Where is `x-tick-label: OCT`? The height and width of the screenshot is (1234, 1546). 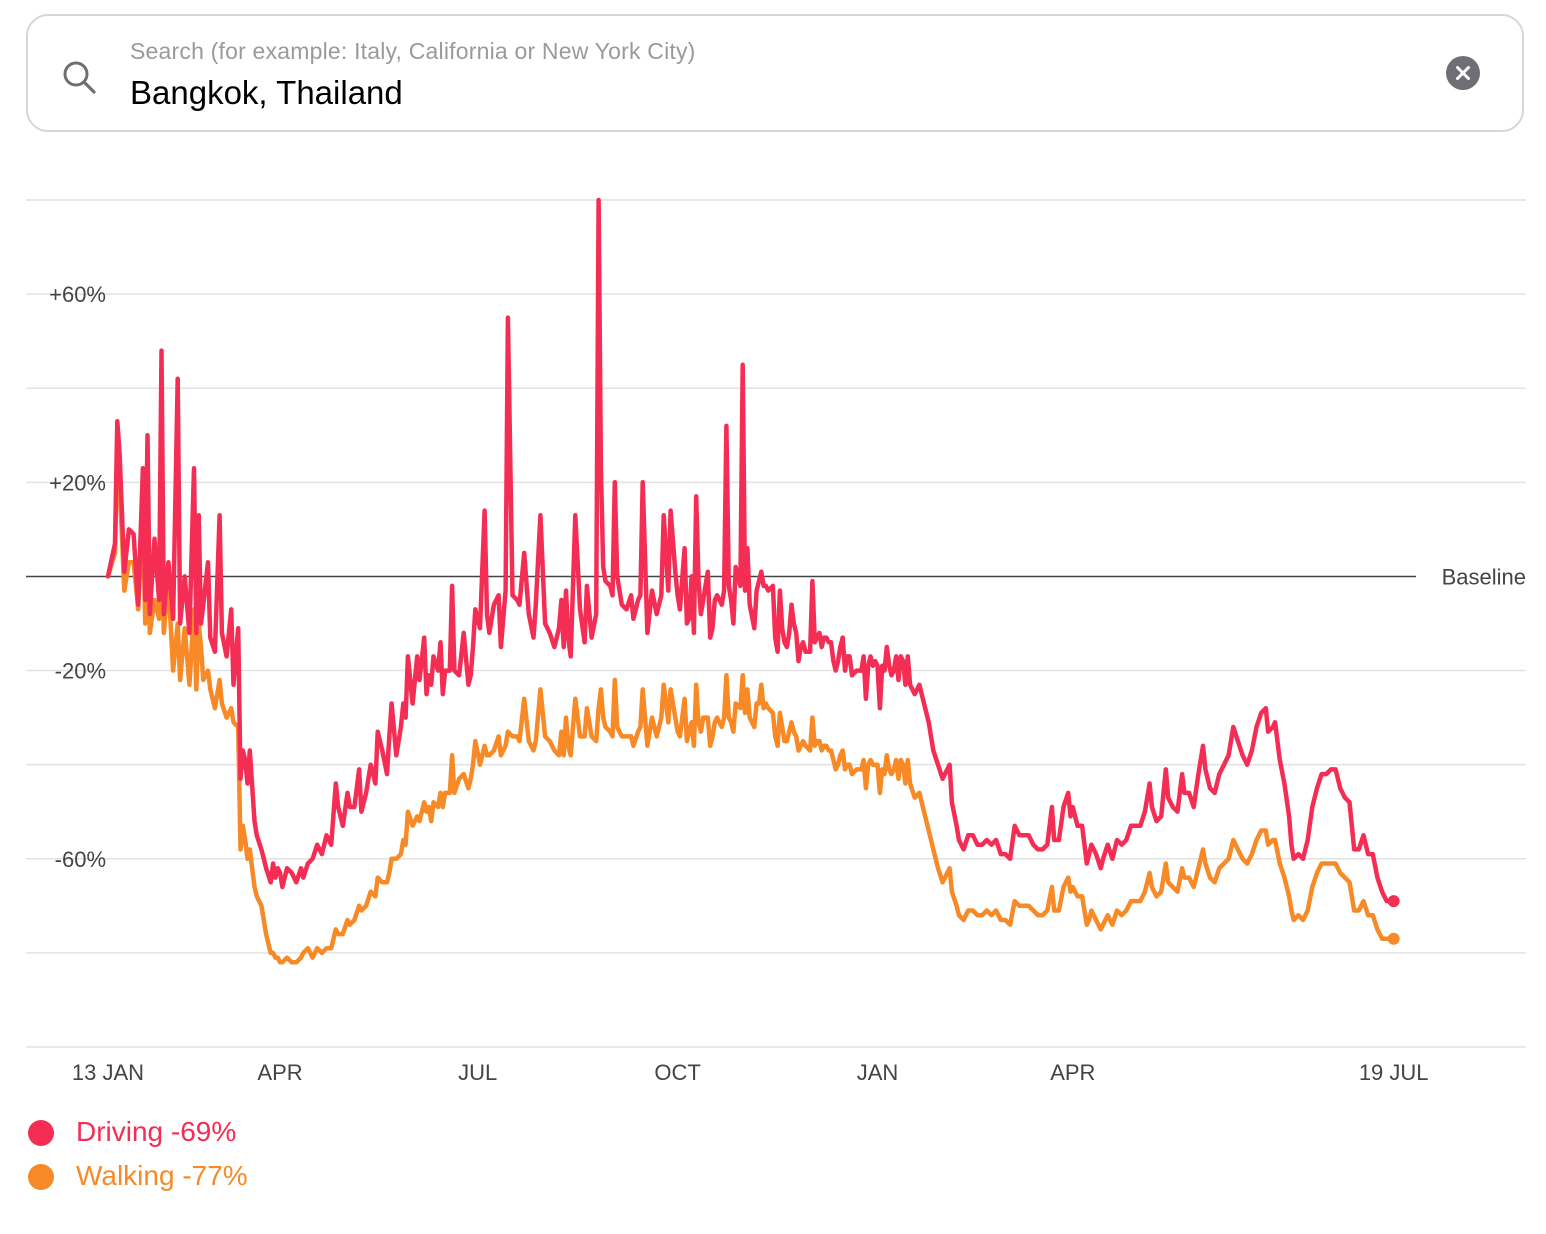
x-tick-label: OCT is located at coordinates (677, 1072).